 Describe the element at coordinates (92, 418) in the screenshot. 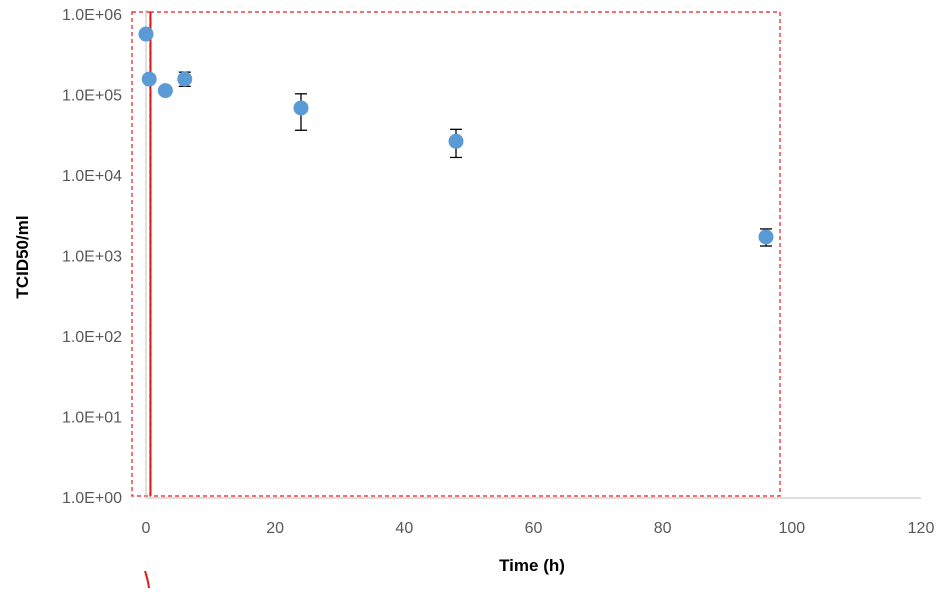

I see `y-tick-label: 1.0E+01` at that location.